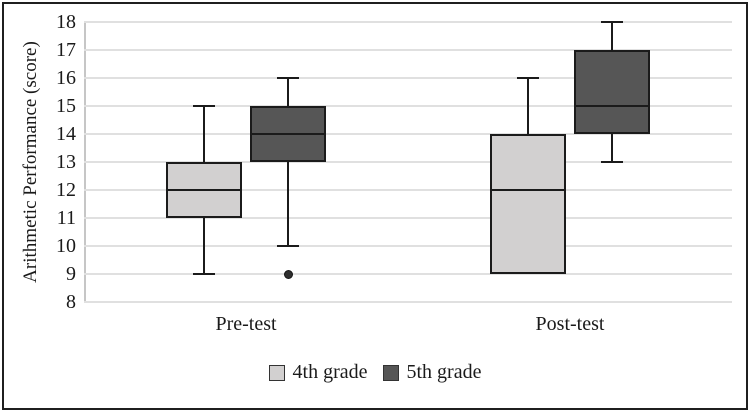 The height and width of the screenshot is (413, 750). Describe the element at coordinates (204, 134) in the screenshot. I see `whisker-top-4th-grade-Pre-test` at that location.